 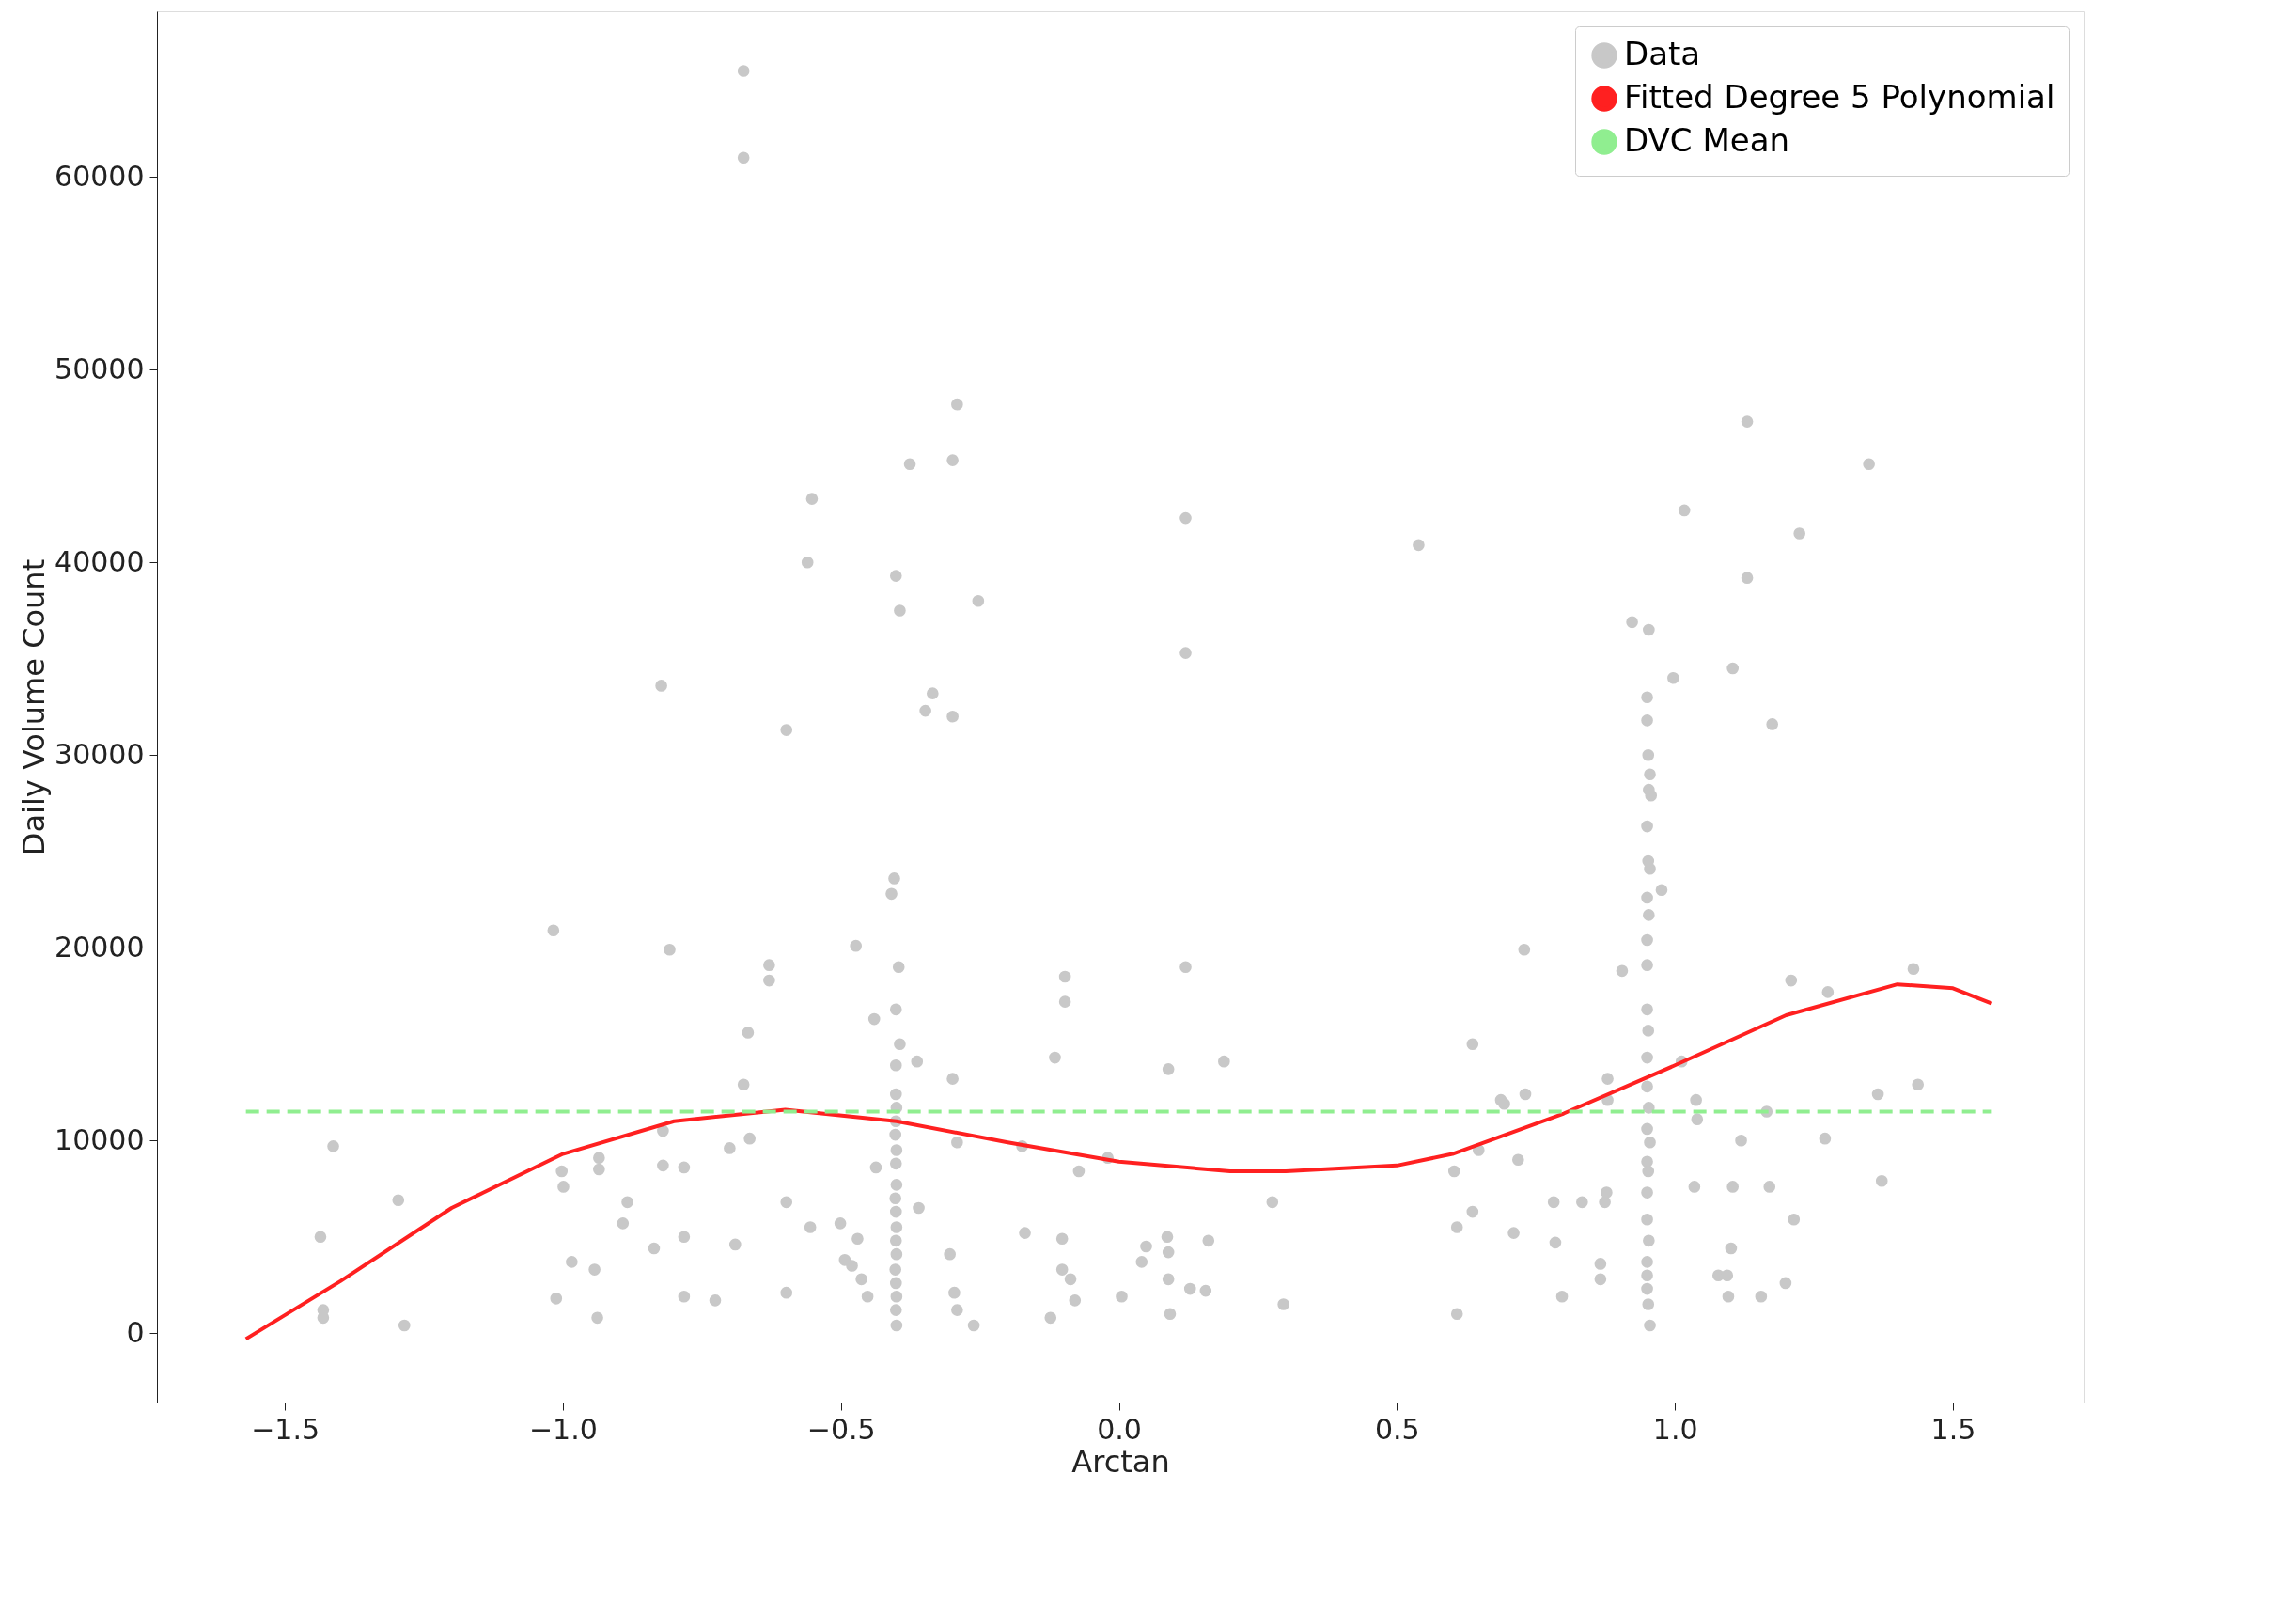 I want to click on y-tick-label: 20000, so click(x=100, y=947).